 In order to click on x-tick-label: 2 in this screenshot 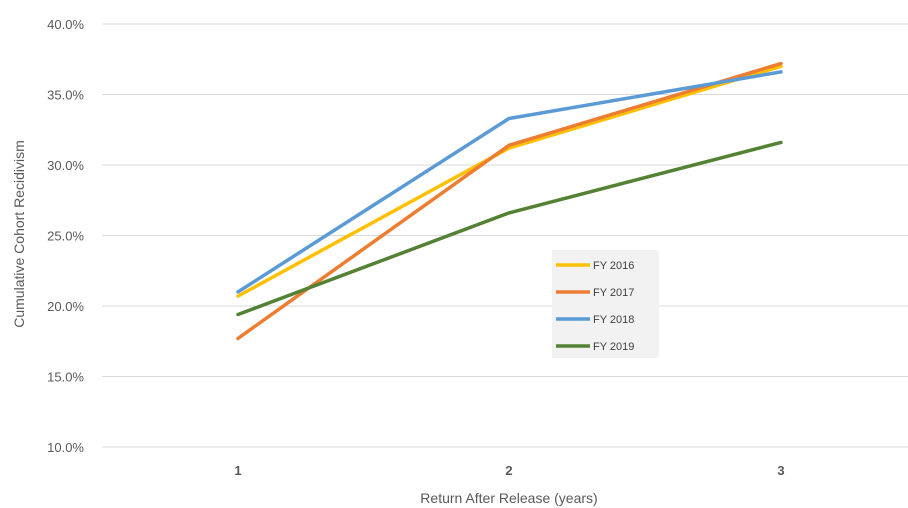, I will do `click(508, 470)`.